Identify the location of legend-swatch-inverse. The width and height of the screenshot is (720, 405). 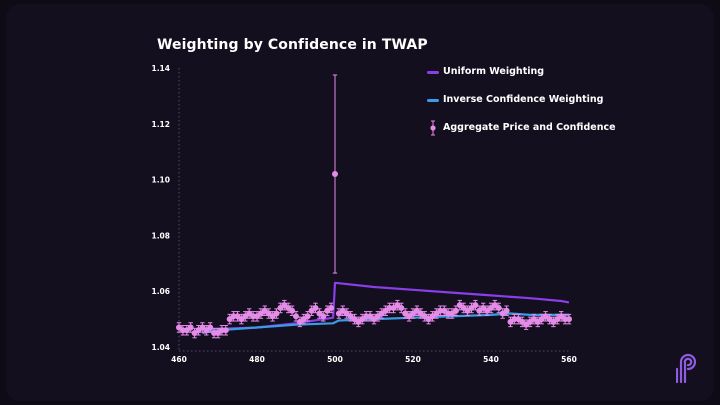
(433, 100).